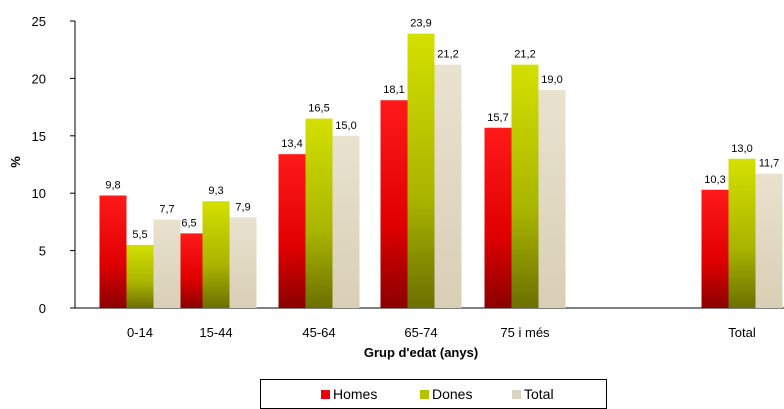 The height and width of the screenshot is (409, 784). I want to click on data-label: 9,3, so click(215, 191).